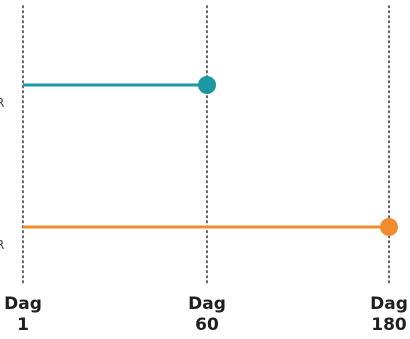 The height and width of the screenshot is (339, 410). What do you see at coordinates (2, 245) in the screenshot?
I see `row-label-1: R` at bounding box center [2, 245].